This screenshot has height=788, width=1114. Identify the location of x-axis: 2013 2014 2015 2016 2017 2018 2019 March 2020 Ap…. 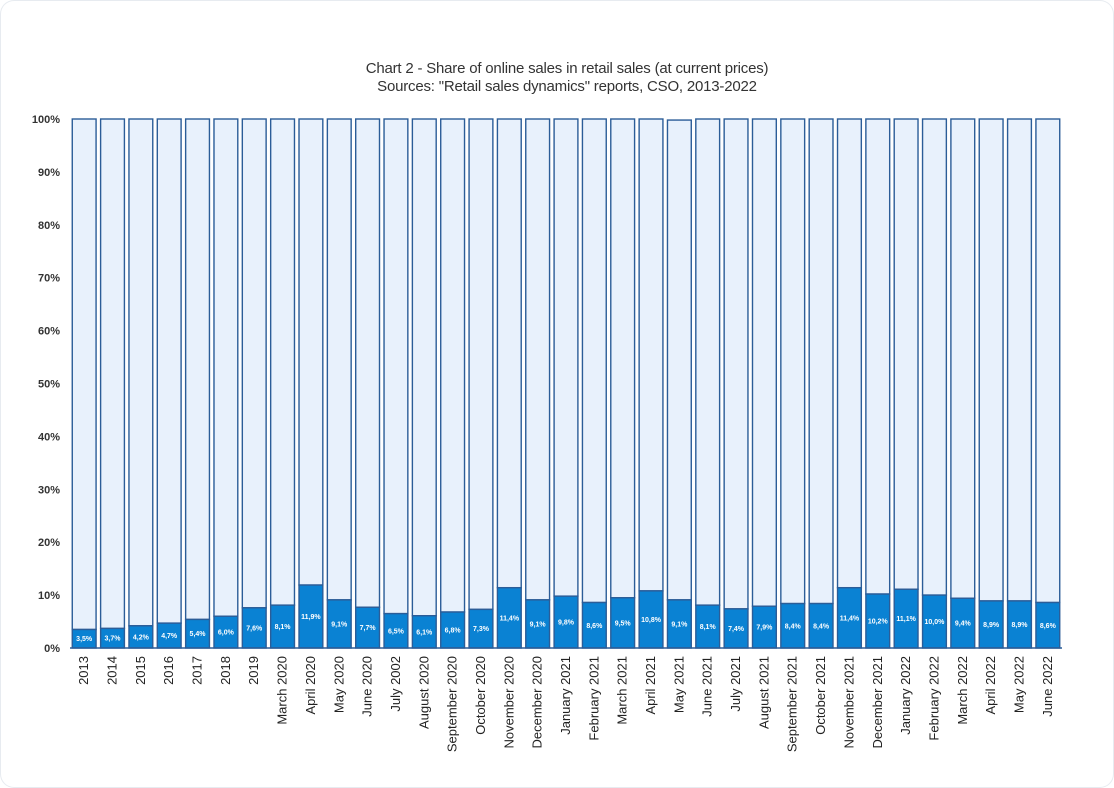
(565, 704).